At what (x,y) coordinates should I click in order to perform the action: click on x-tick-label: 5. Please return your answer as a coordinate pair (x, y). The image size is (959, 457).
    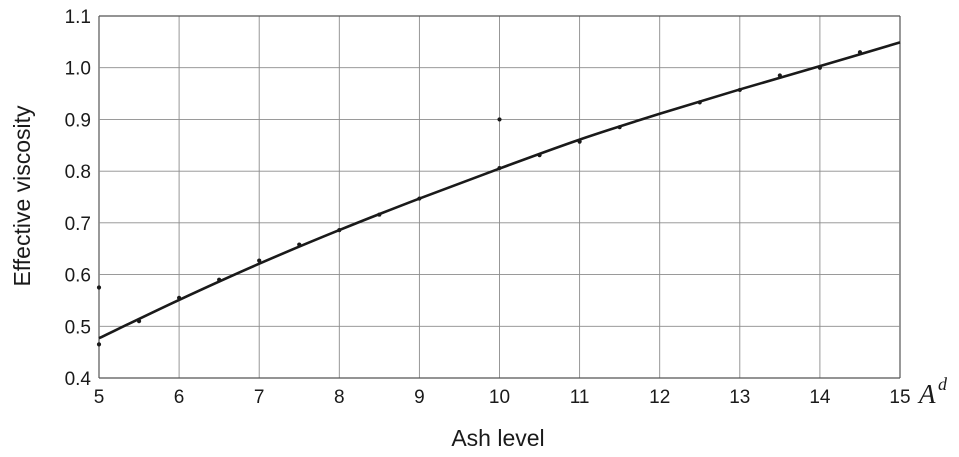
    Looking at the image, I should click on (99, 397).